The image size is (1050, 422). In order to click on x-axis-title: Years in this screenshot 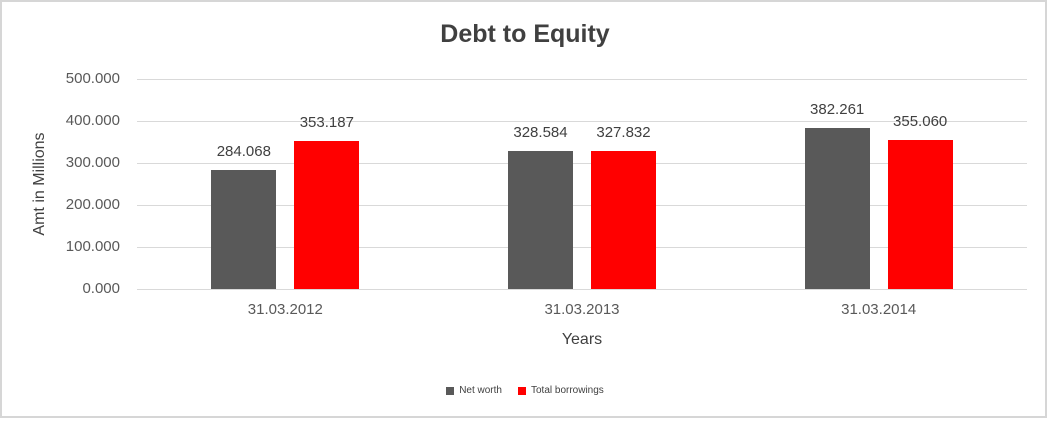, I will do `click(582, 339)`.